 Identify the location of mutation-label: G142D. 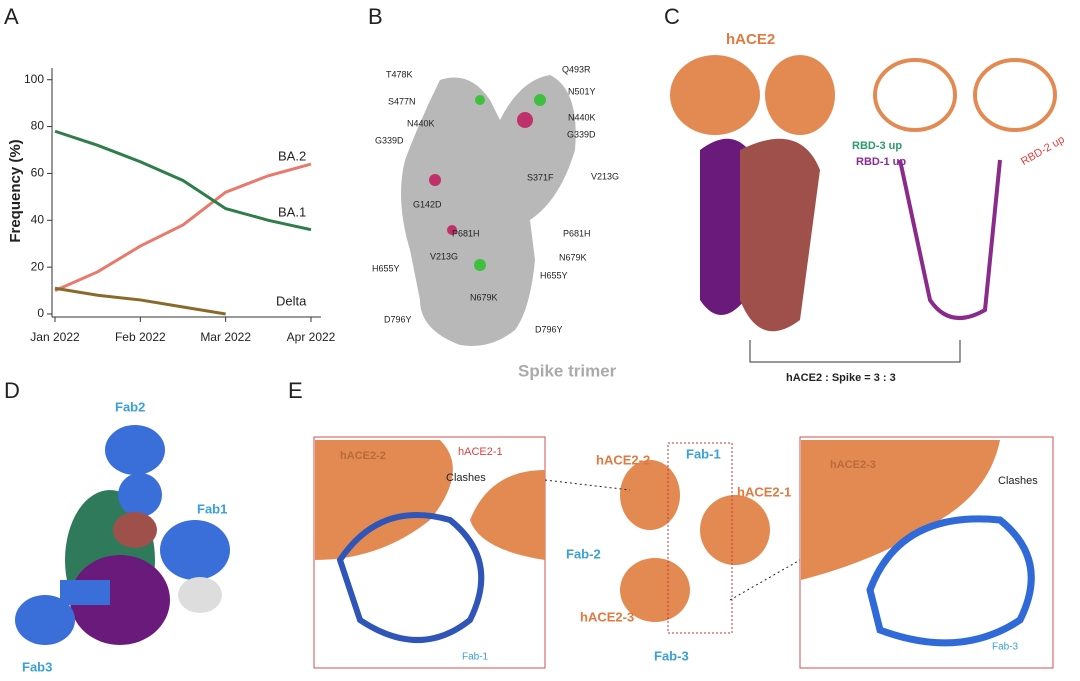
(427, 204).